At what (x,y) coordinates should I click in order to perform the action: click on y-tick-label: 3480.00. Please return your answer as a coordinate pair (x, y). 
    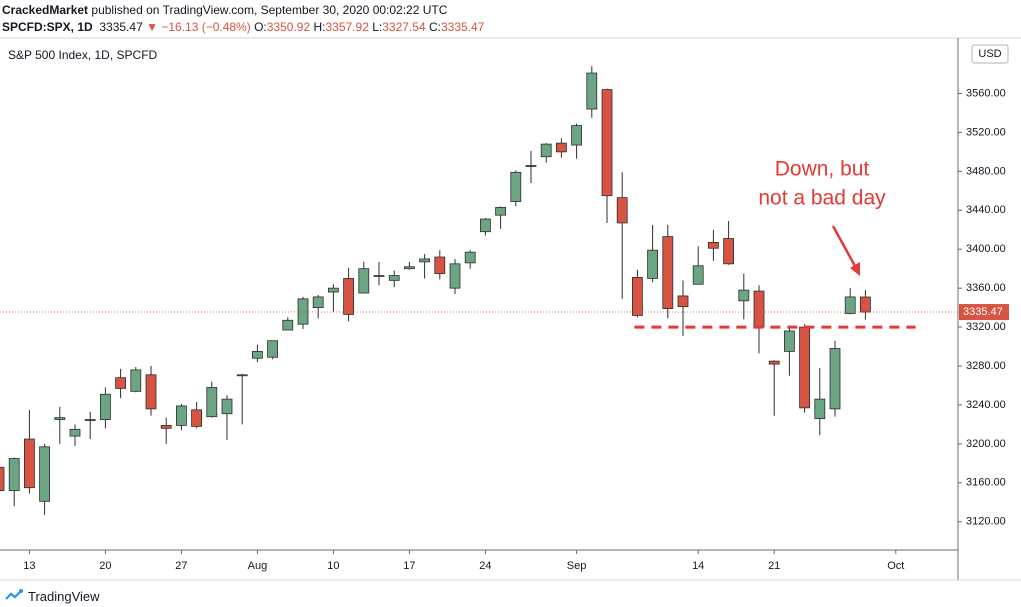
    Looking at the image, I should click on (986, 171).